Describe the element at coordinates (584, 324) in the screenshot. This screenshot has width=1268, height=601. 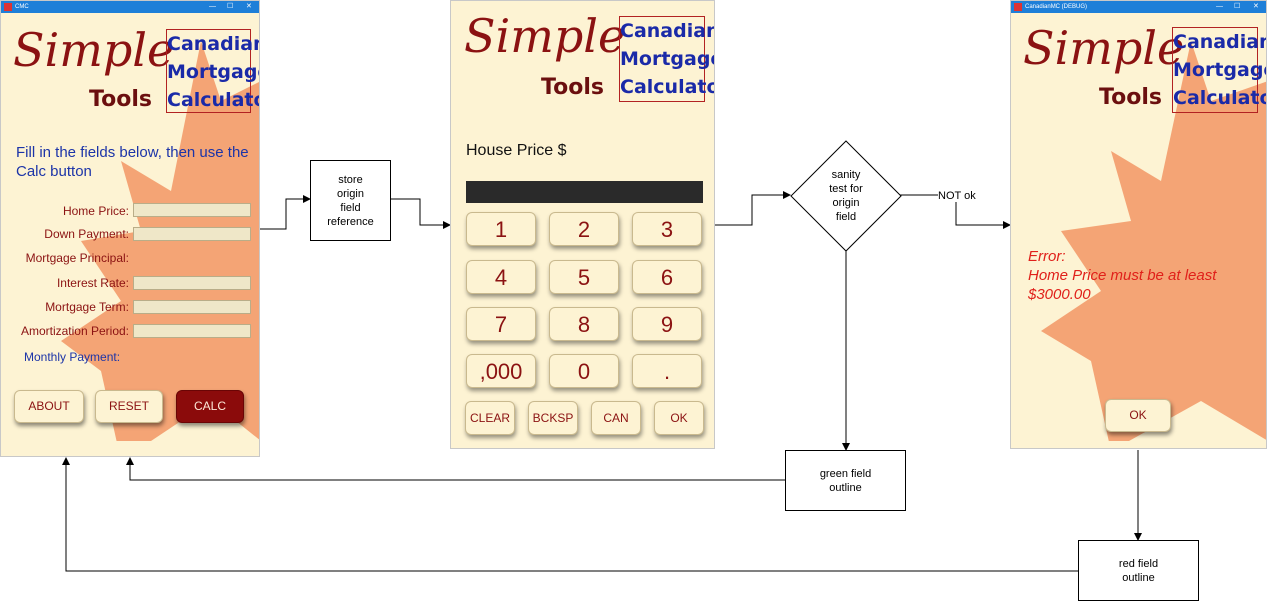
I see `key-8: 8` at that location.